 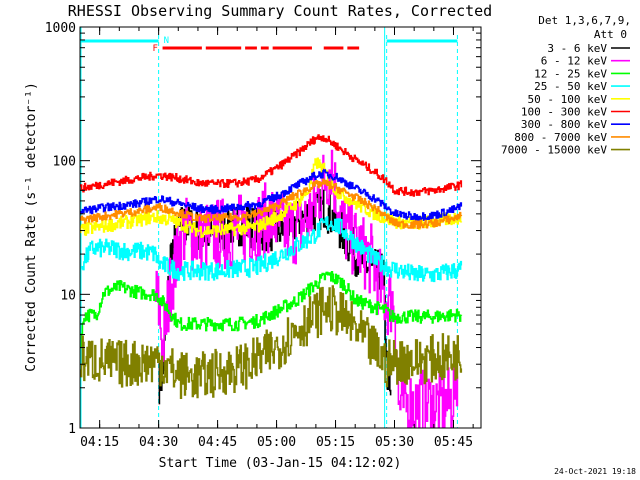 What do you see at coordinates (280, 463) in the screenshot?
I see `x-axis-label: Start Time (03-Jan-15 04:12:02)` at bounding box center [280, 463].